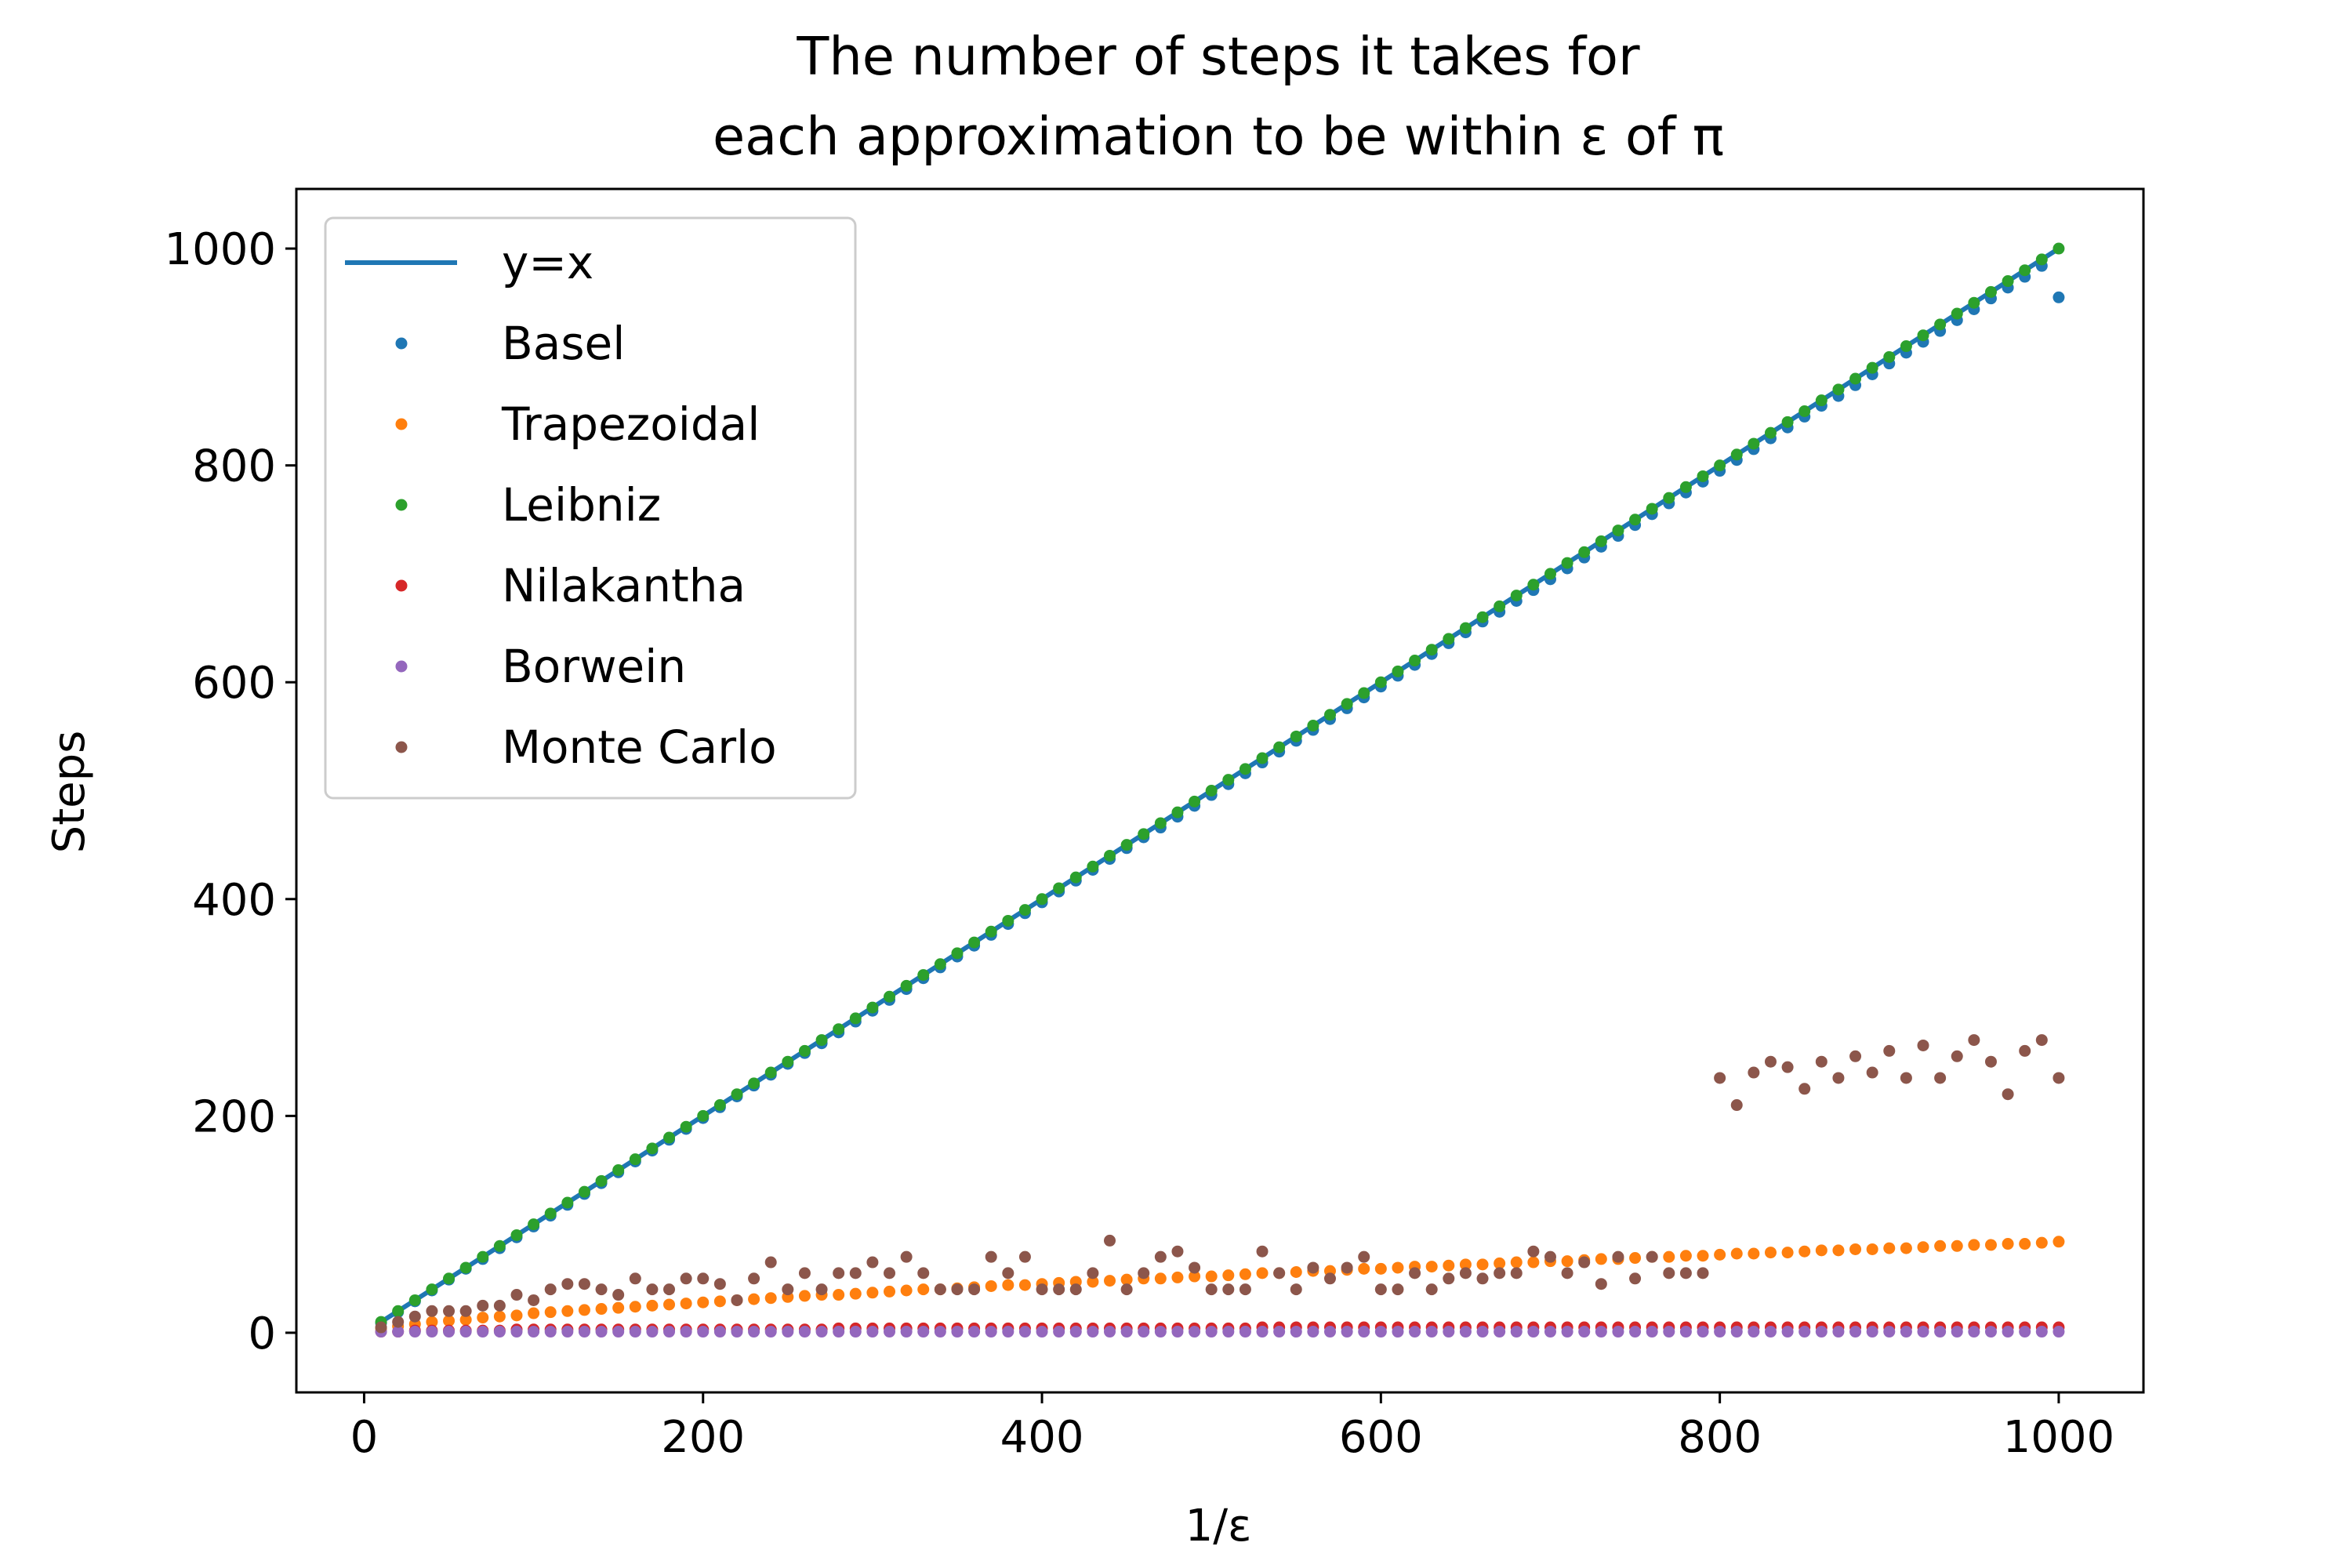 Image resolution: width=2352 pixels, height=1568 pixels. Describe the element at coordinates (624, 585) in the screenshot. I see `legend-label-nilakantha: Nilakantha` at that location.